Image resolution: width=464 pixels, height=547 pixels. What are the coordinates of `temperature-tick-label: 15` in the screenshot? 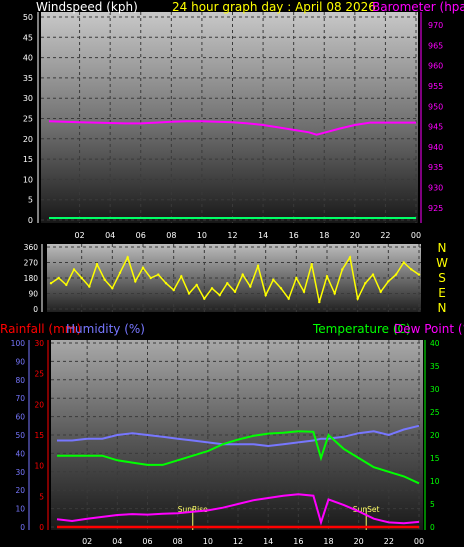 It's located at (435, 458).